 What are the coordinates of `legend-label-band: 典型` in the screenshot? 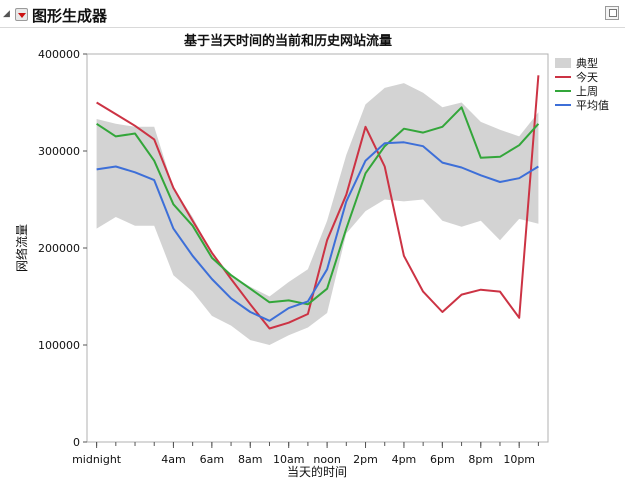 It's located at (587, 63).